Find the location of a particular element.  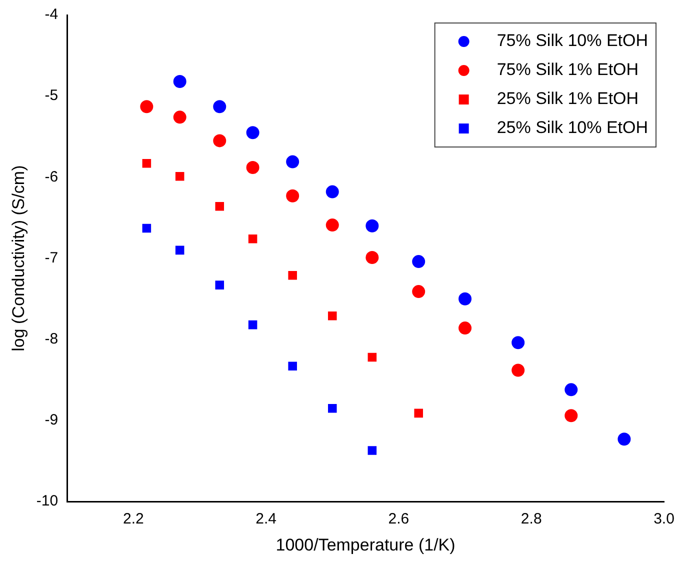

x-tick-label: 2.2 is located at coordinates (133, 519).